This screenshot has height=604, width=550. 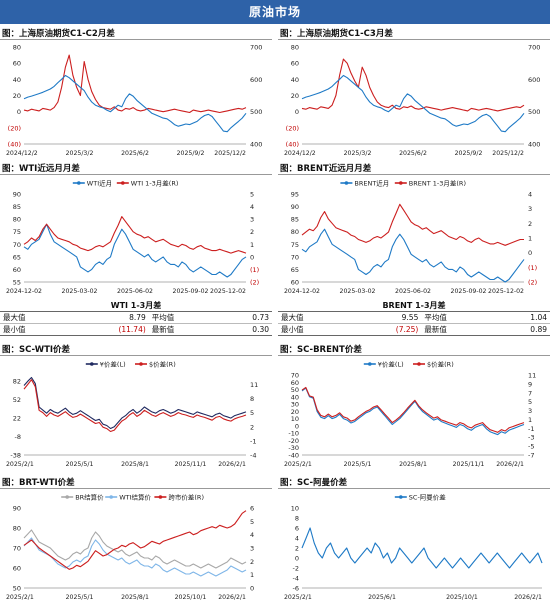 I want to click on y-tick-label: 8, so click(x=297, y=519).